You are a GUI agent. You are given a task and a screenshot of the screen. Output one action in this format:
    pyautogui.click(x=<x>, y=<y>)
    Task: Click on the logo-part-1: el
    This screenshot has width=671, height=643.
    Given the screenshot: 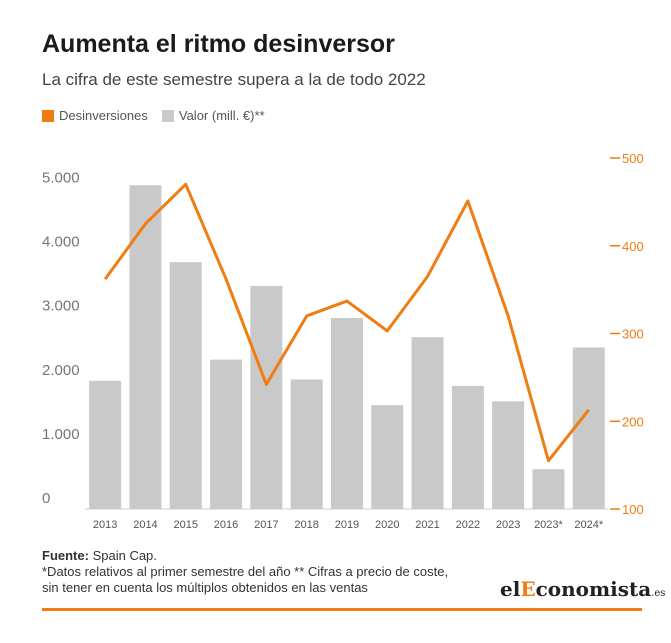 What is the action you would take?
    pyautogui.click(x=510, y=589)
    